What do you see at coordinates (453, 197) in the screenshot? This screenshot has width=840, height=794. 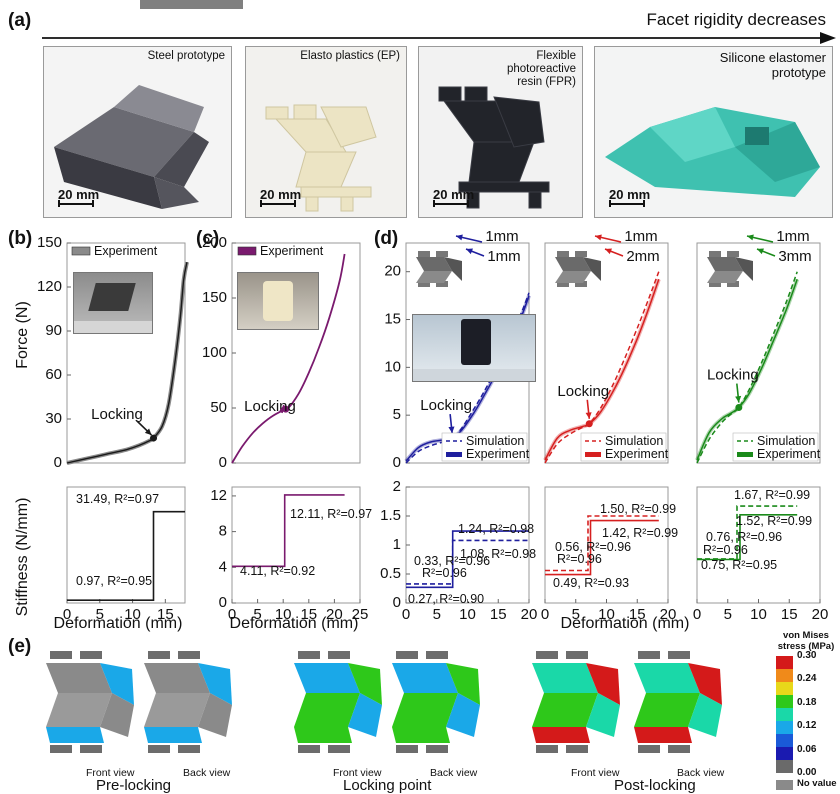 I see `photo-fpr-scalebar: 20 mm` at bounding box center [453, 197].